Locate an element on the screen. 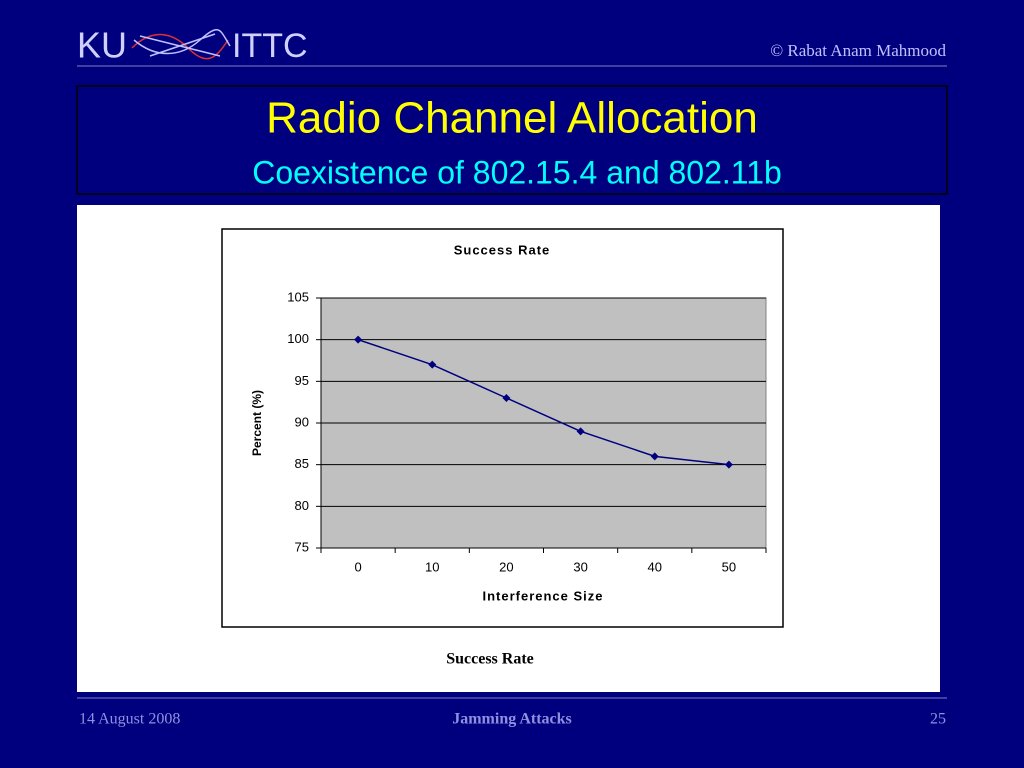 This screenshot has width=1024, height=768. y-tick-label: 85 is located at coordinates (302, 463).